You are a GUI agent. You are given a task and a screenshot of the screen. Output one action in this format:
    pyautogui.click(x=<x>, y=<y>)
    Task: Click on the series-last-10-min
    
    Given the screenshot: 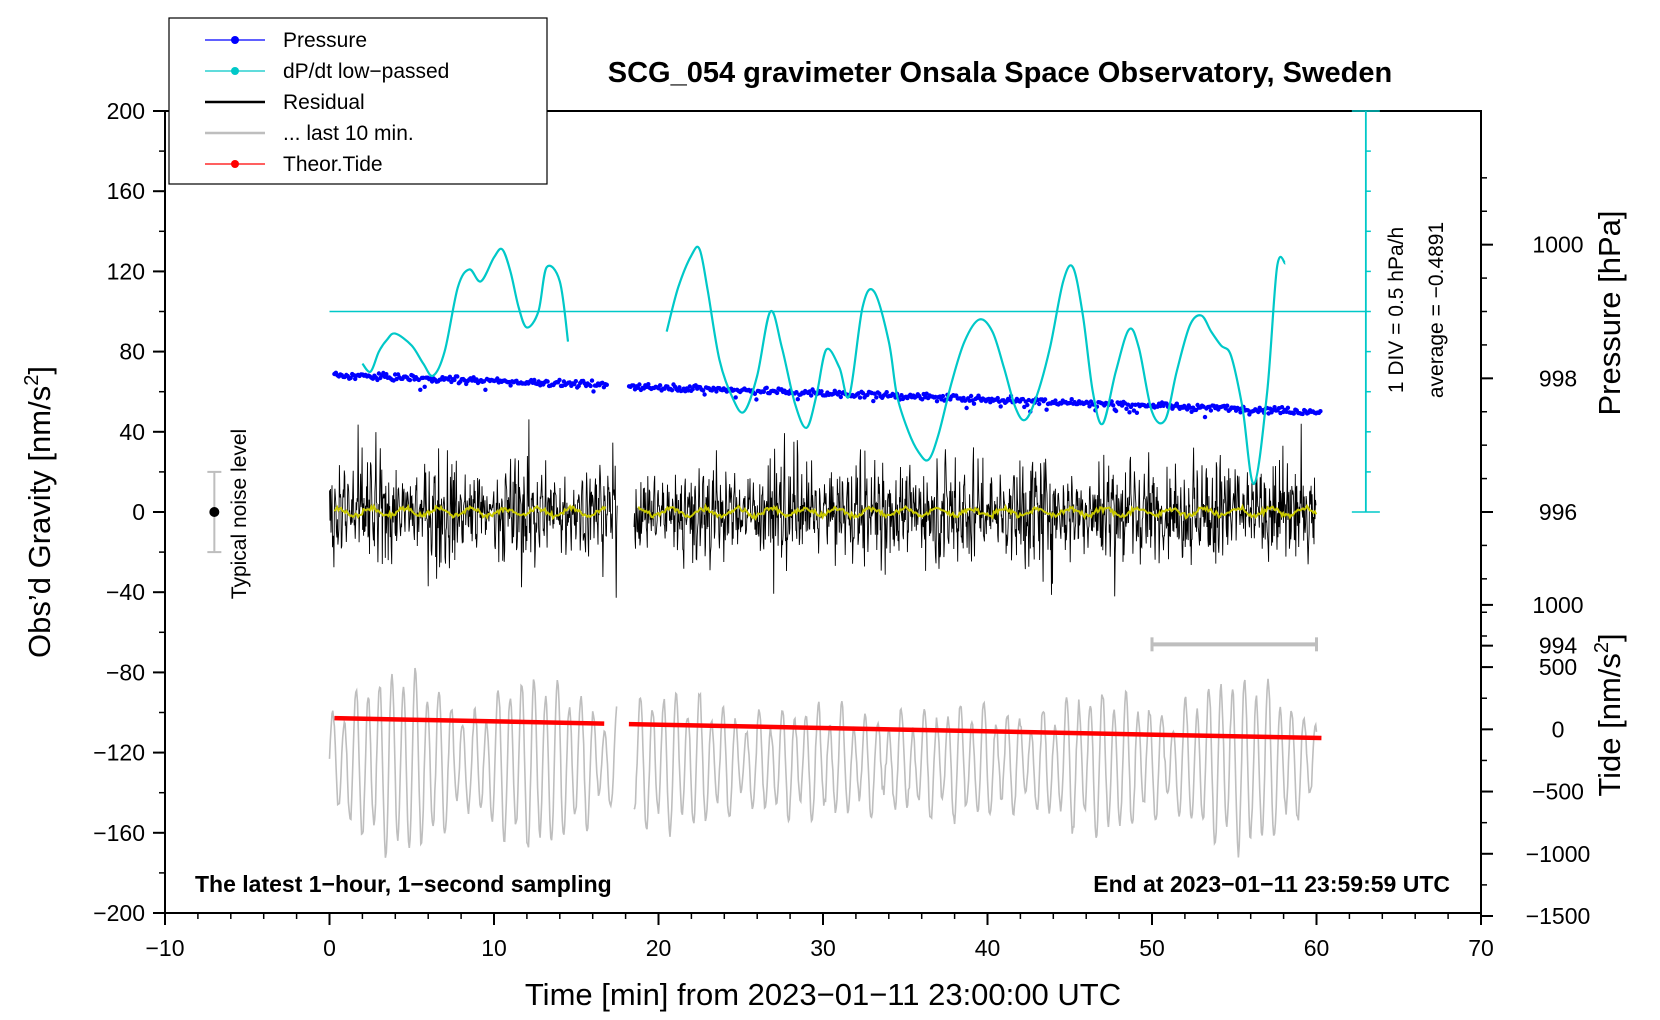 What is the action you would take?
    pyautogui.click(x=823, y=762)
    